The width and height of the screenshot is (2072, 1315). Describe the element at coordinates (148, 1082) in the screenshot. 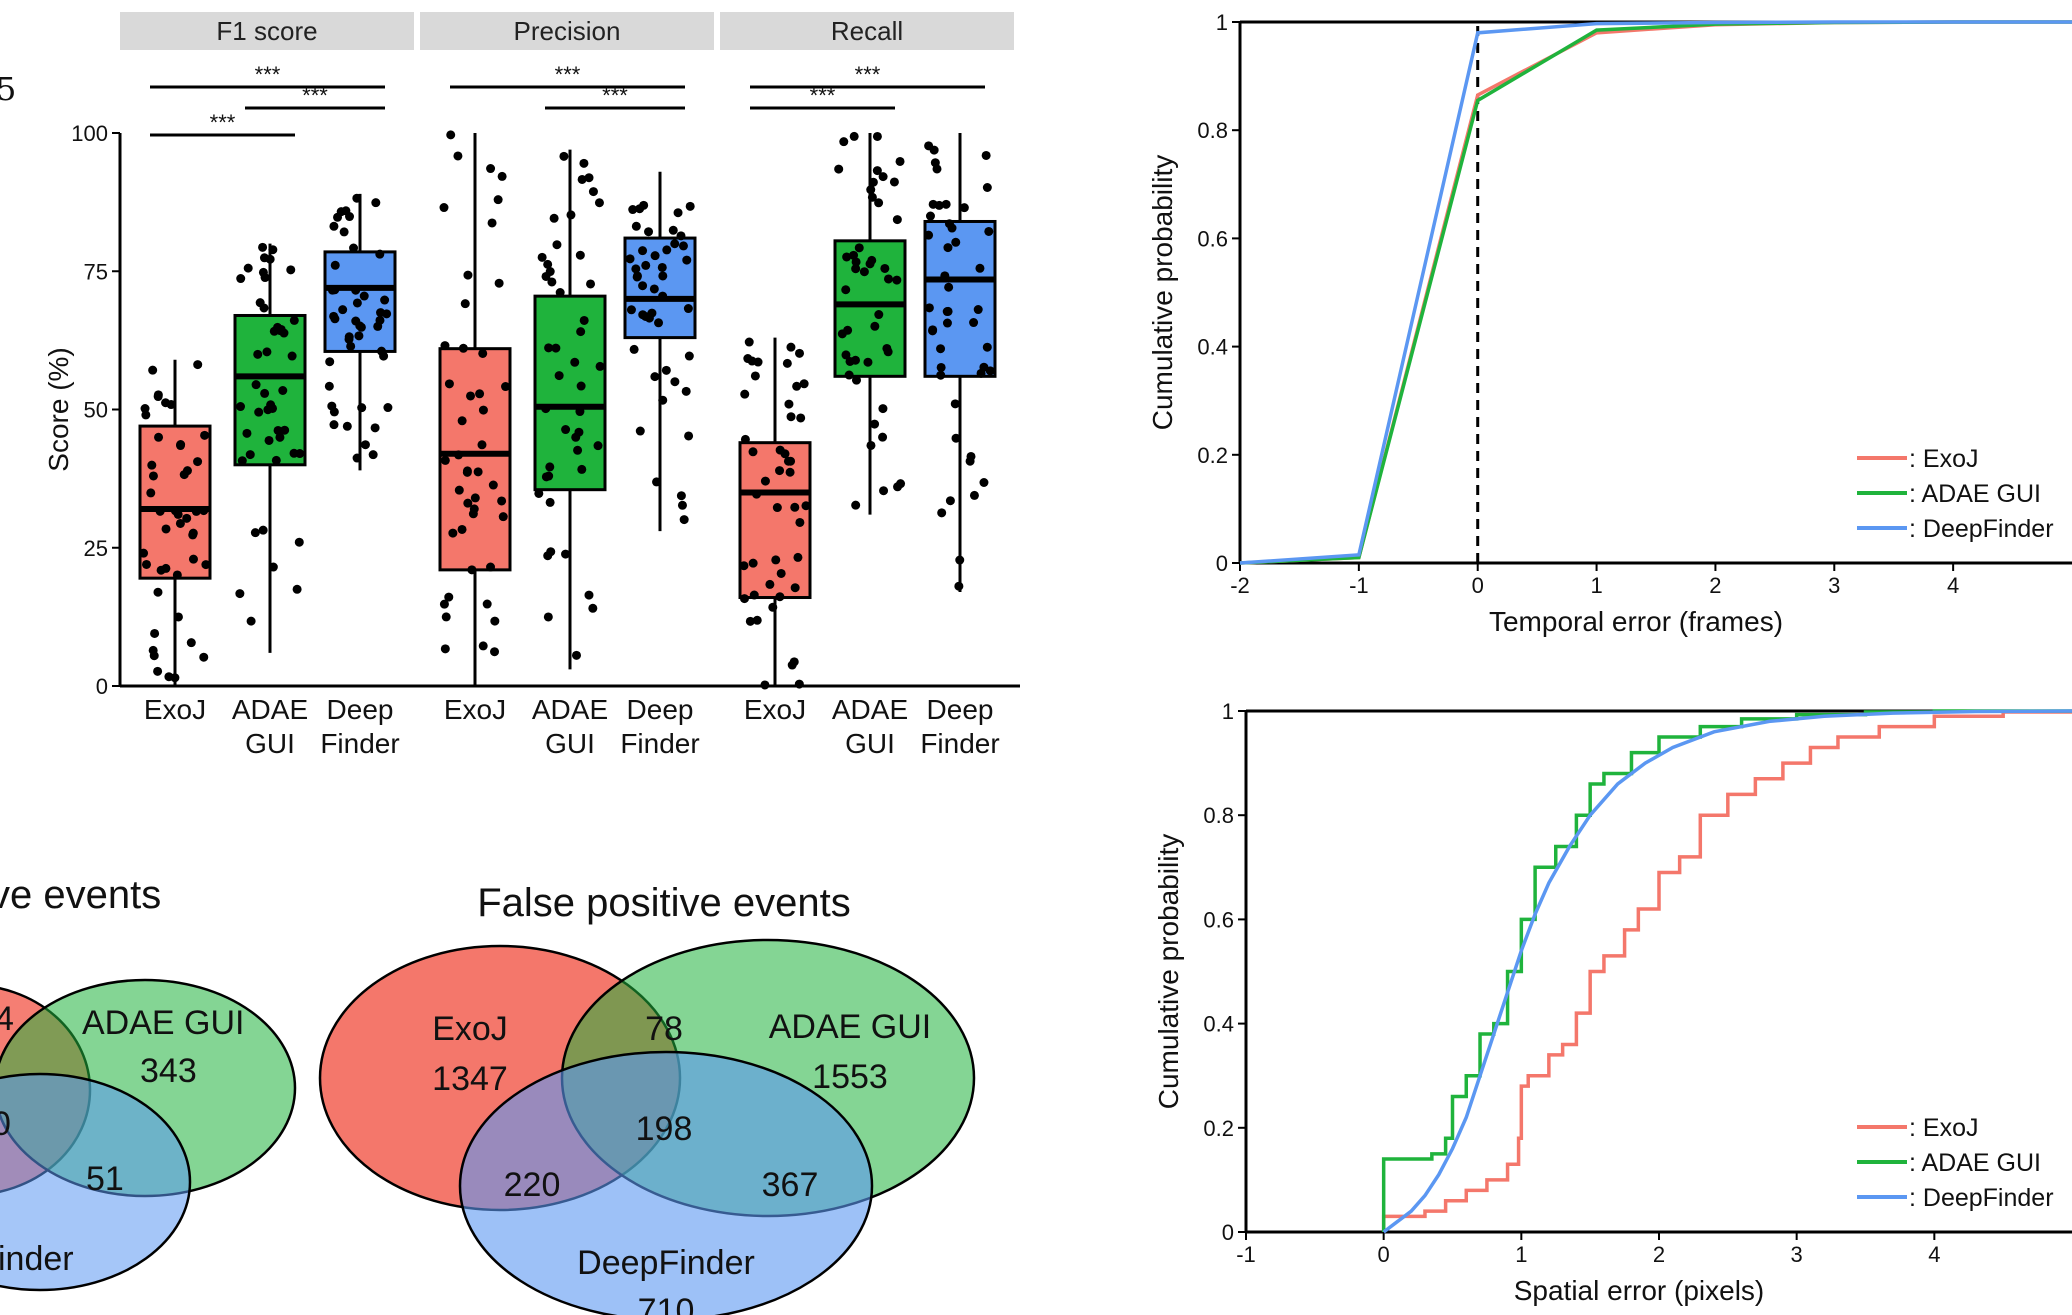

I see `venn-left: ve events 4 ADAE GUI 343 0 51 inder` at that location.